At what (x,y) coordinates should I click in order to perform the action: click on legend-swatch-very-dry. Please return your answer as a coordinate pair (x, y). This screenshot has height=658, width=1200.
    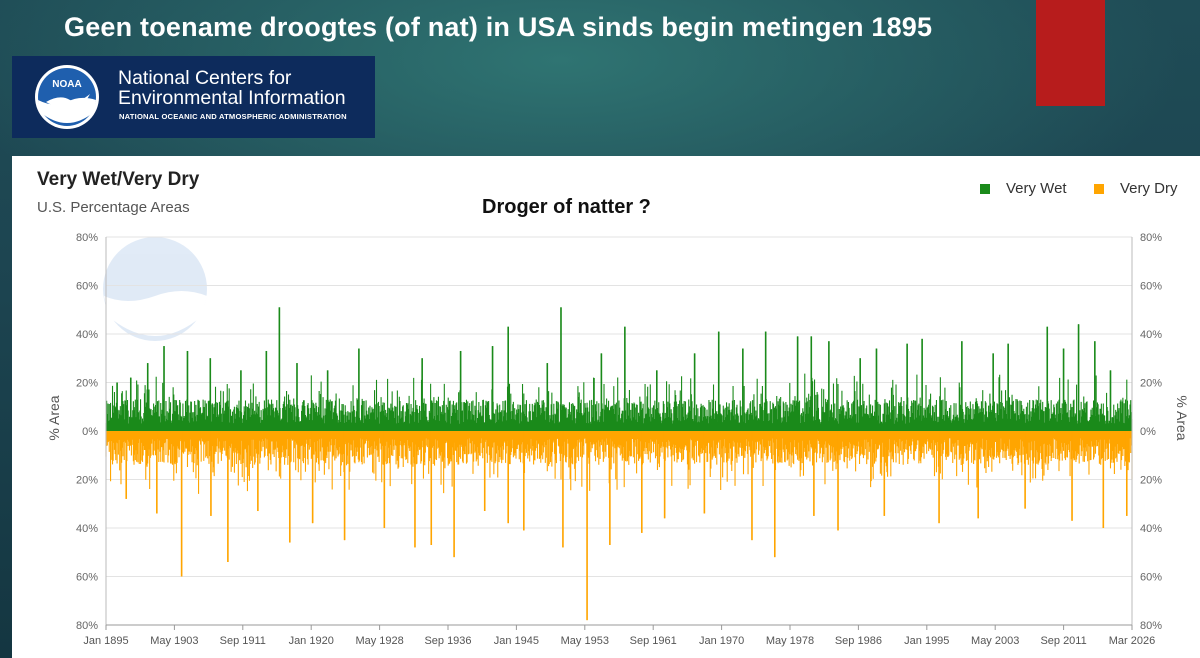
    Looking at the image, I should click on (1099, 188).